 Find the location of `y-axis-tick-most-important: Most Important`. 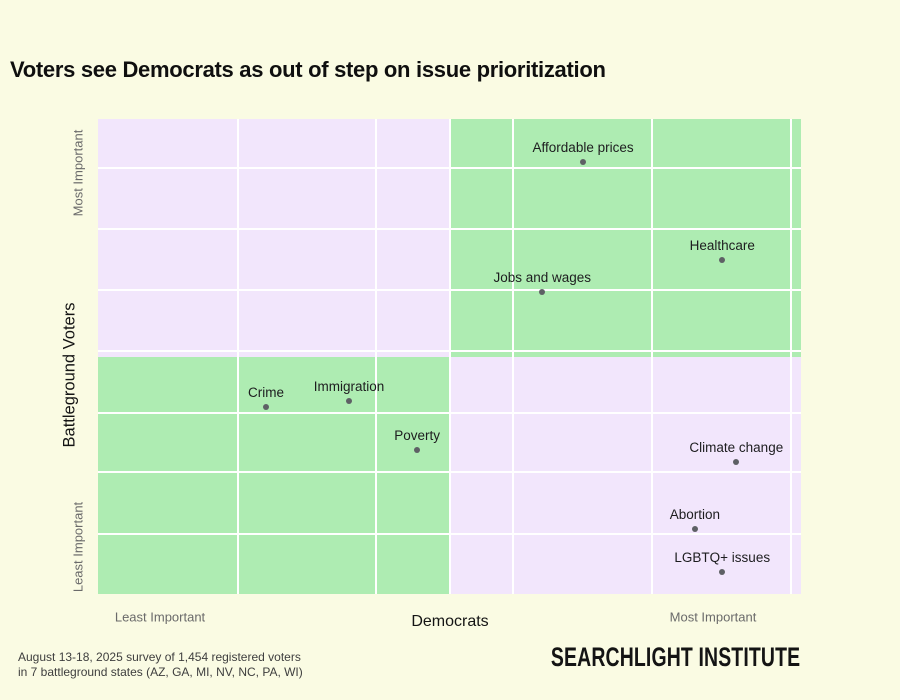

y-axis-tick-most-important: Most Important is located at coordinates (78, 173).